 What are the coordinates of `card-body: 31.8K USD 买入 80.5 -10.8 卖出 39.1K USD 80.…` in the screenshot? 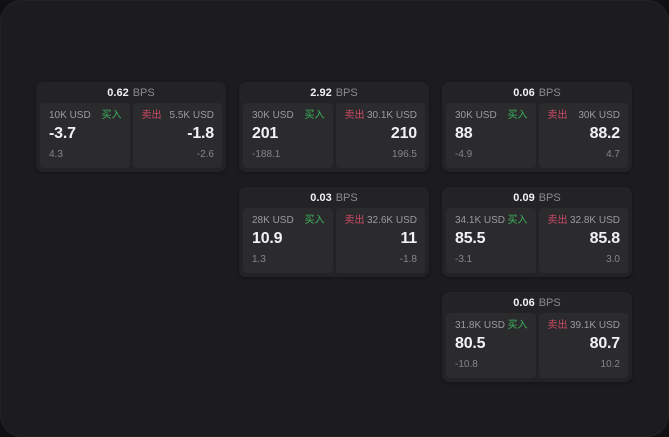 It's located at (537, 347).